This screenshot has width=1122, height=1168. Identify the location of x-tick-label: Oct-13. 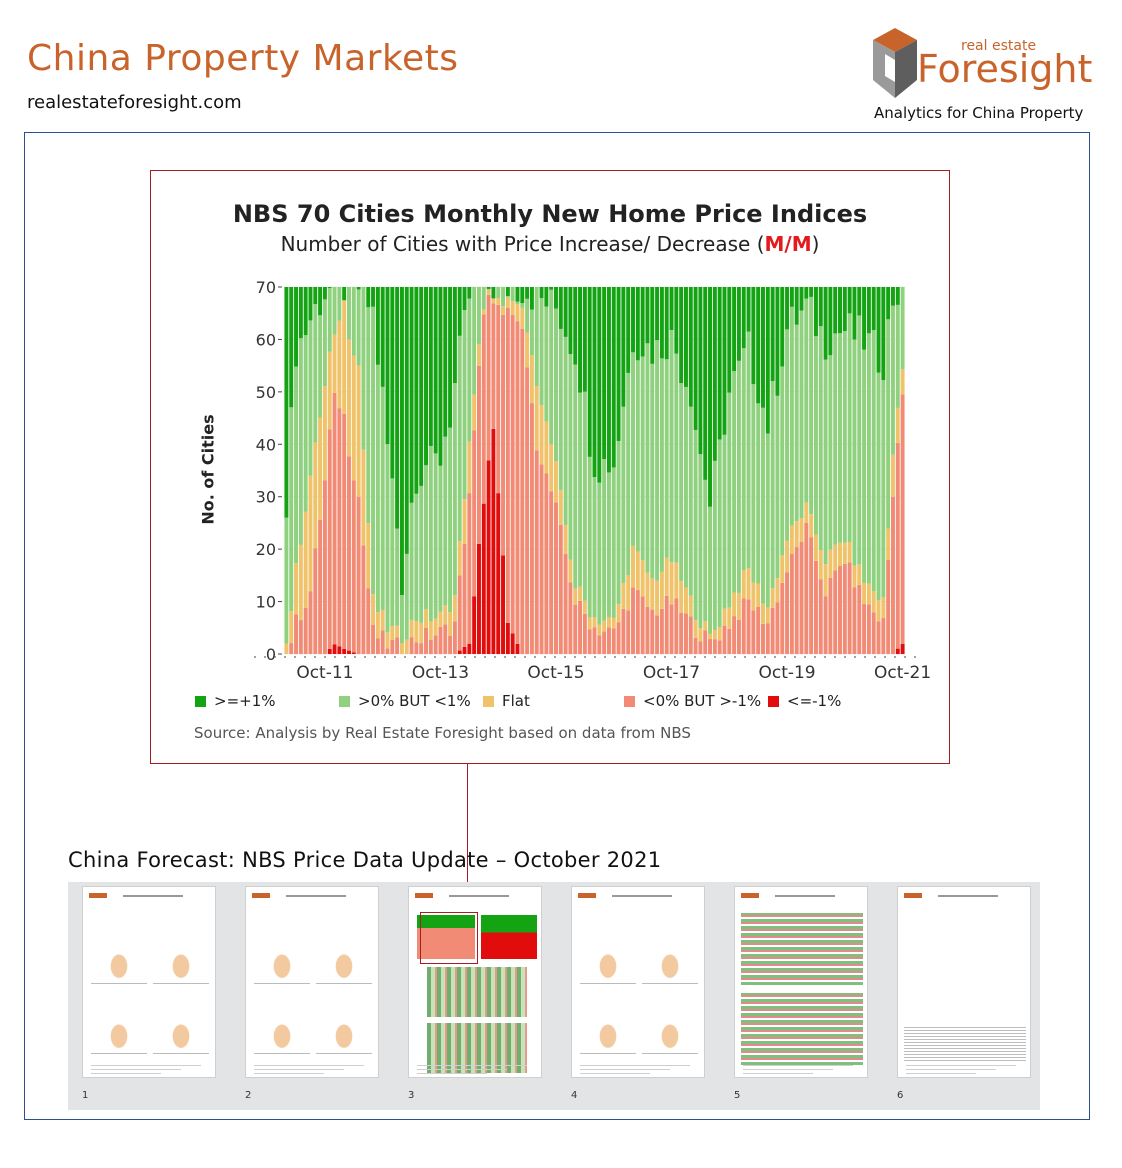
(440, 673).